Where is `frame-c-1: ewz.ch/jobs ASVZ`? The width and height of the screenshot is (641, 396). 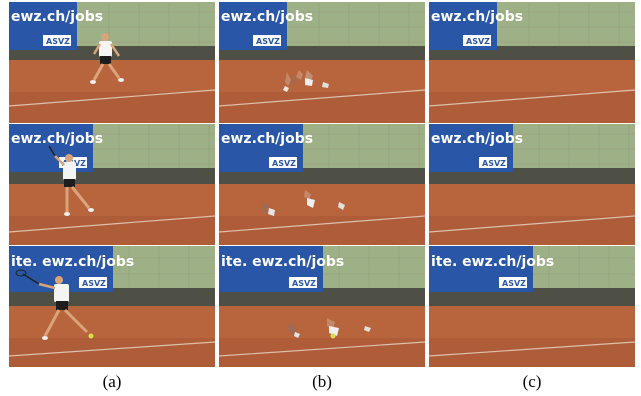 frame-c-1: ewz.ch/jobs ASVZ is located at coordinates (532, 62).